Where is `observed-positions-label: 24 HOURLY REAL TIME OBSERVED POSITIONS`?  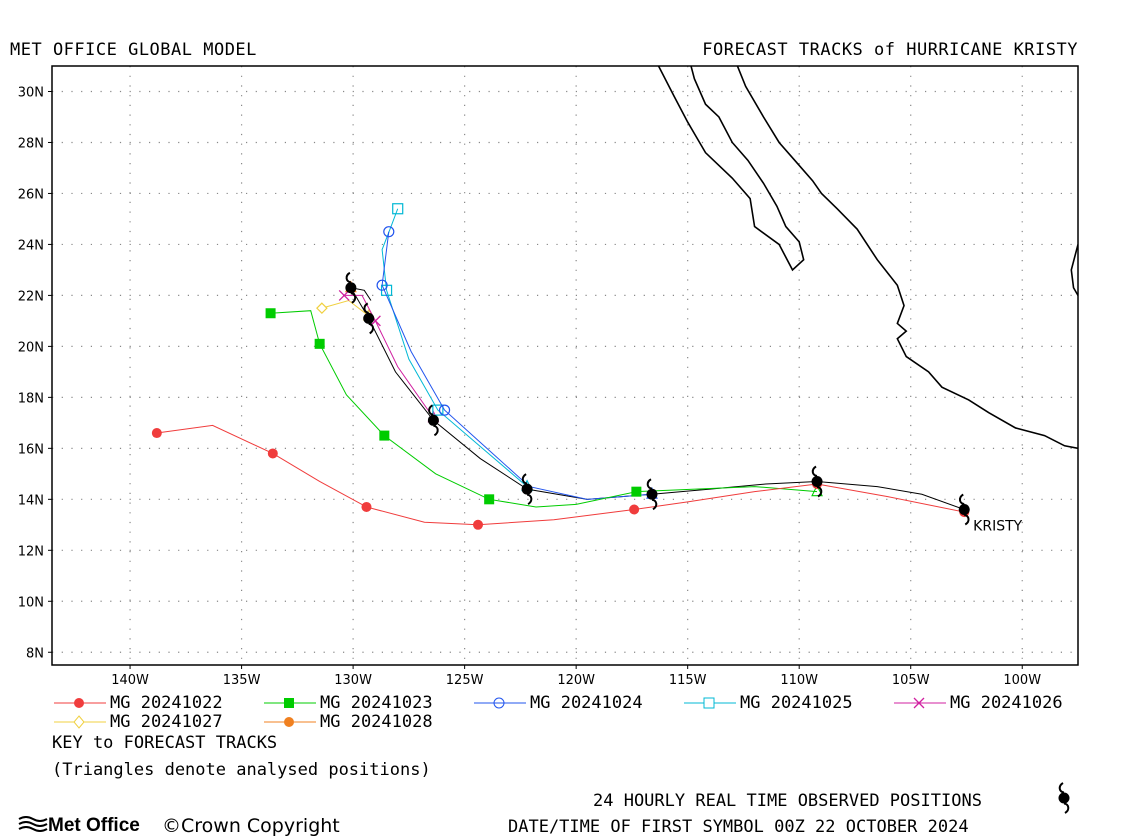 observed-positions-label: 24 HOURLY REAL TIME OBSERVED POSITIONS is located at coordinates (787, 801).